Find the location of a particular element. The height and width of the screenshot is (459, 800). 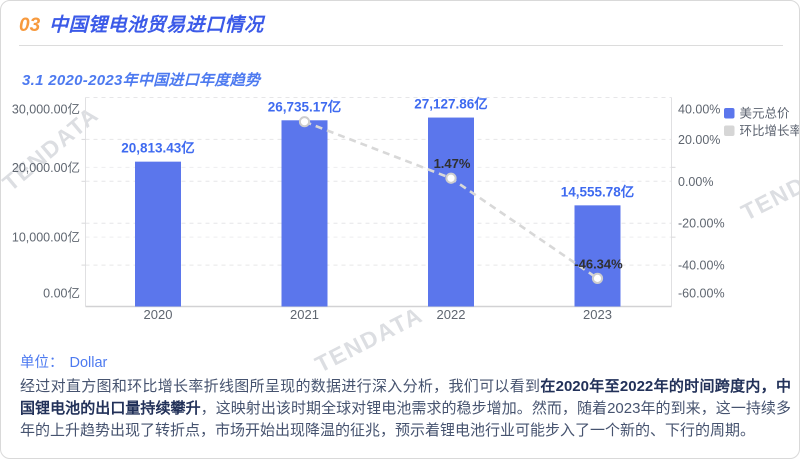

line-value-label: 1.47% is located at coordinates (452, 163).